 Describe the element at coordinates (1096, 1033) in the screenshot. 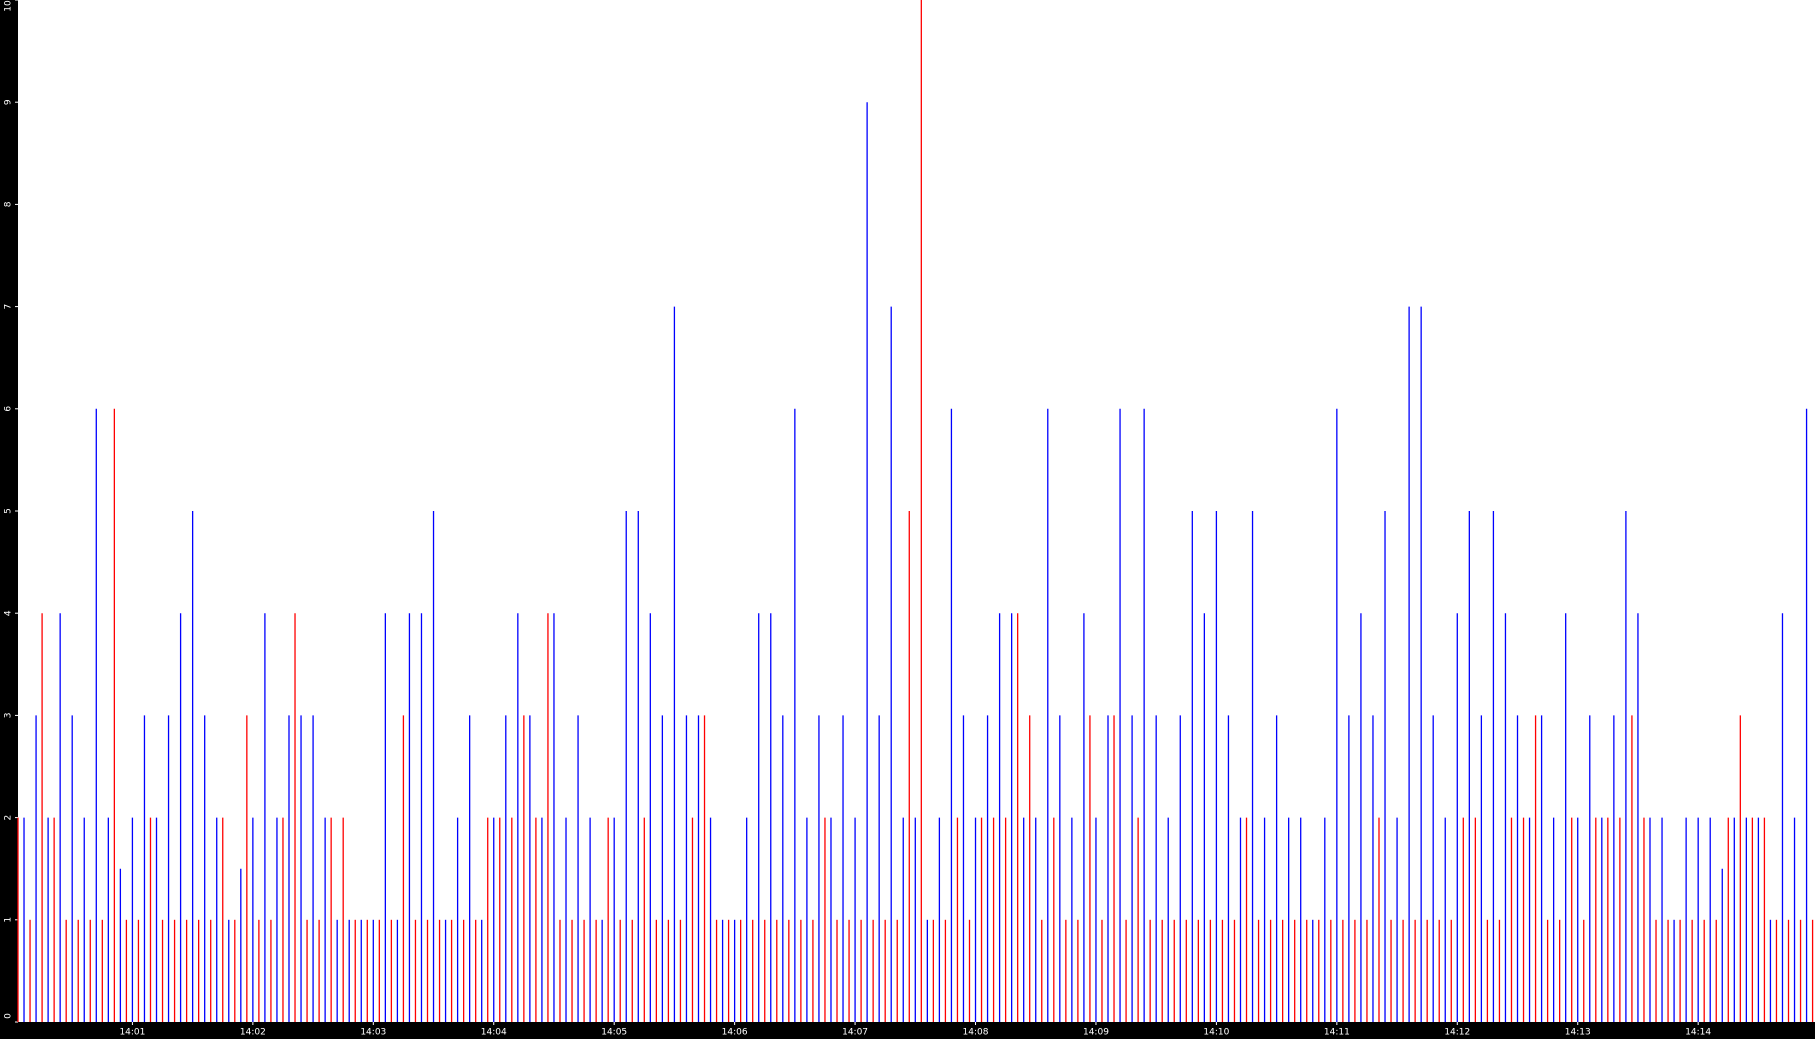

I see `x-tick-label: 14:09` at that location.